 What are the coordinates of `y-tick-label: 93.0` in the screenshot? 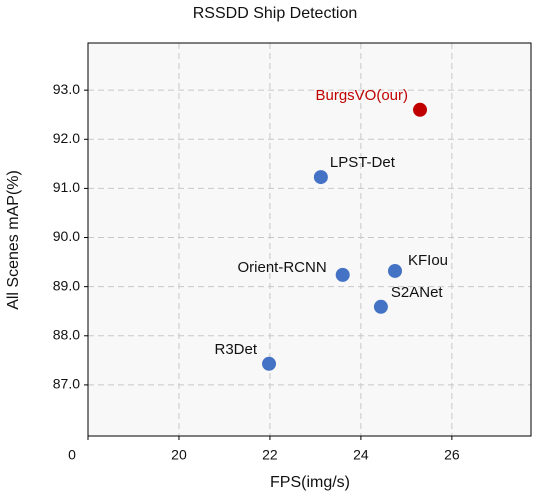 It's located at (66, 89).